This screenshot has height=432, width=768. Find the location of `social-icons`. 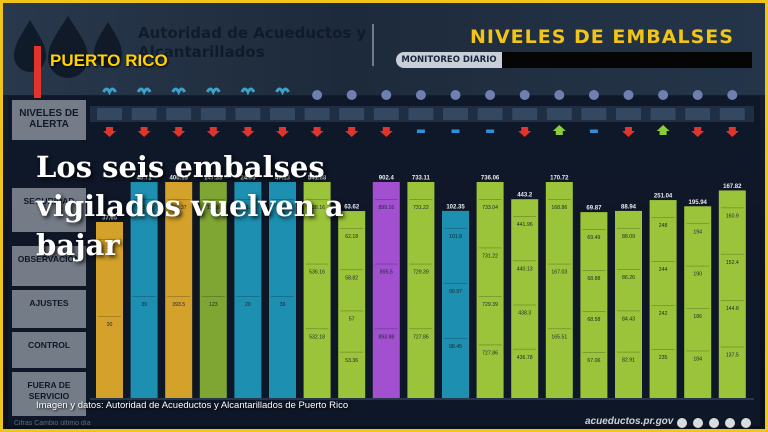

social-icons is located at coordinates (714, 423).